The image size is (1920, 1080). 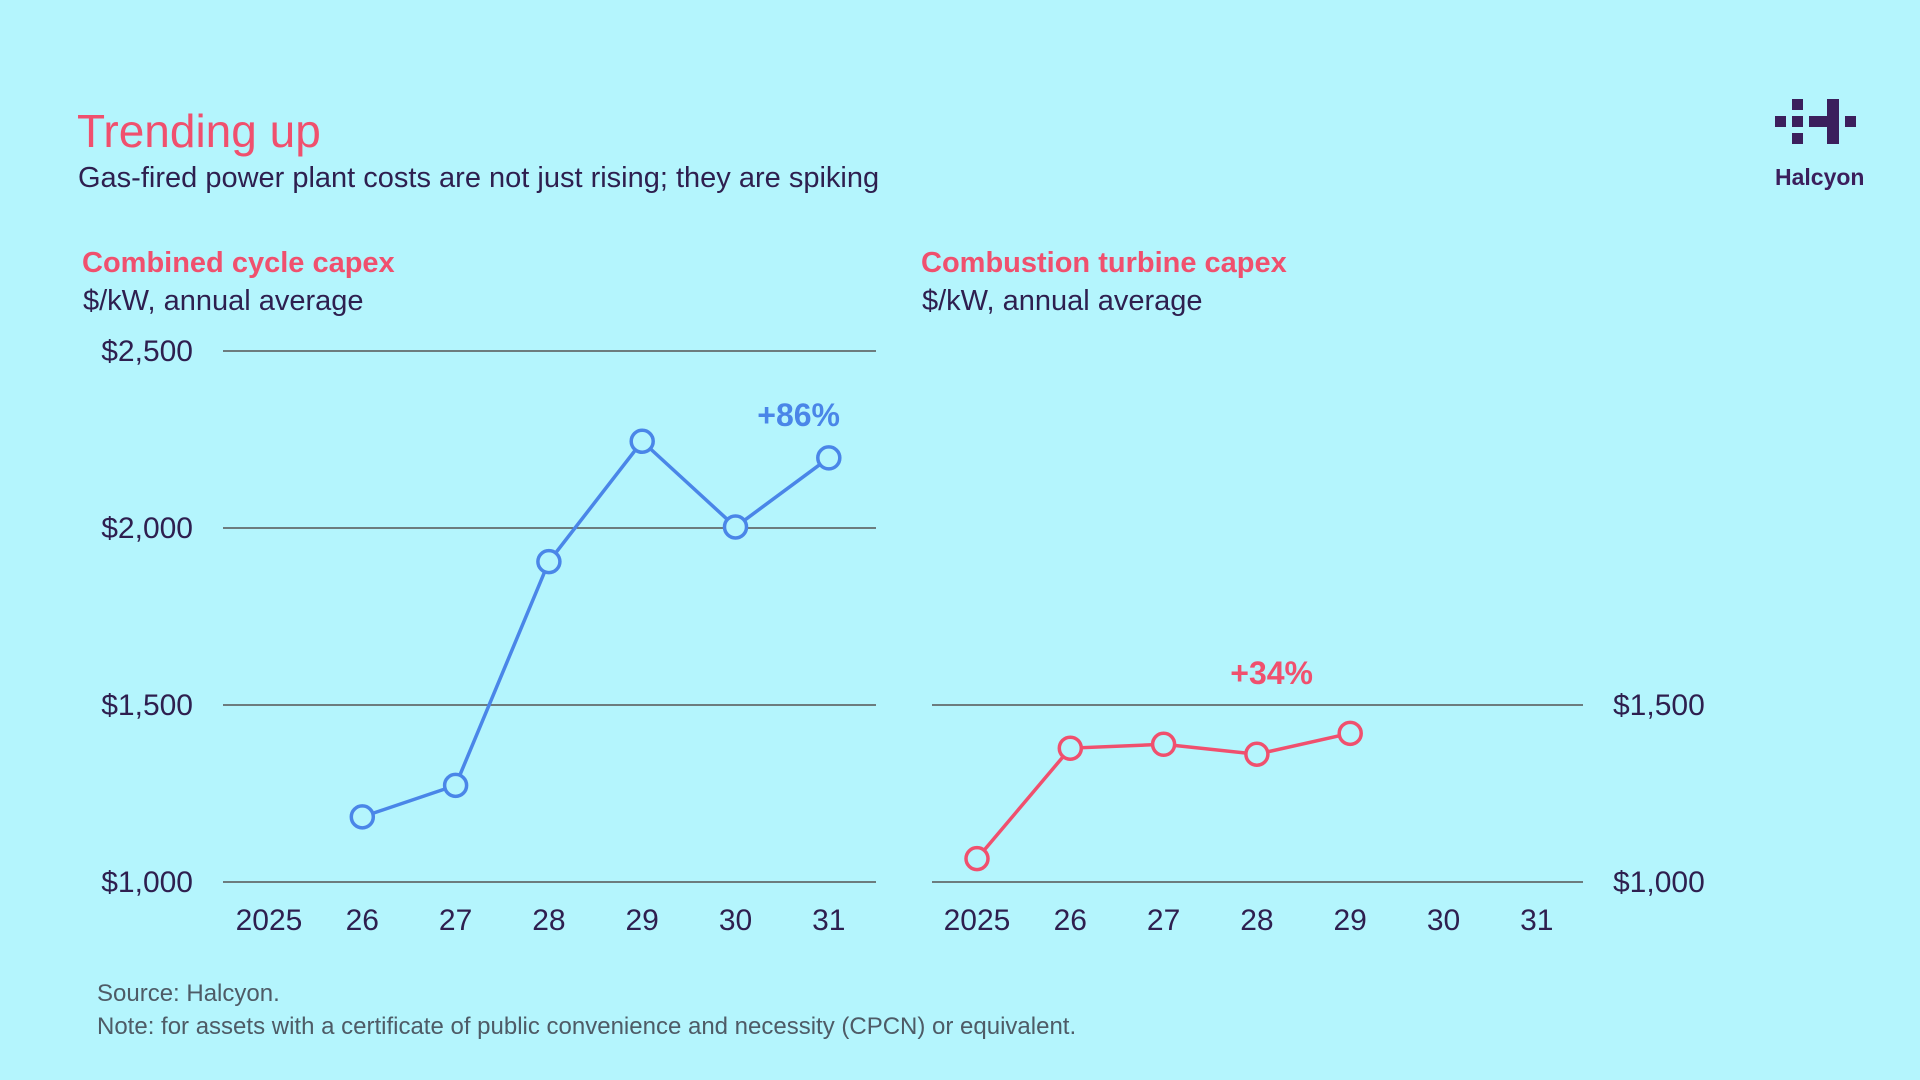 What do you see at coordinates (147, 528) in the screenshot?
I see `left-y-tick-label: $2,000` at bounding box center [147, 528].